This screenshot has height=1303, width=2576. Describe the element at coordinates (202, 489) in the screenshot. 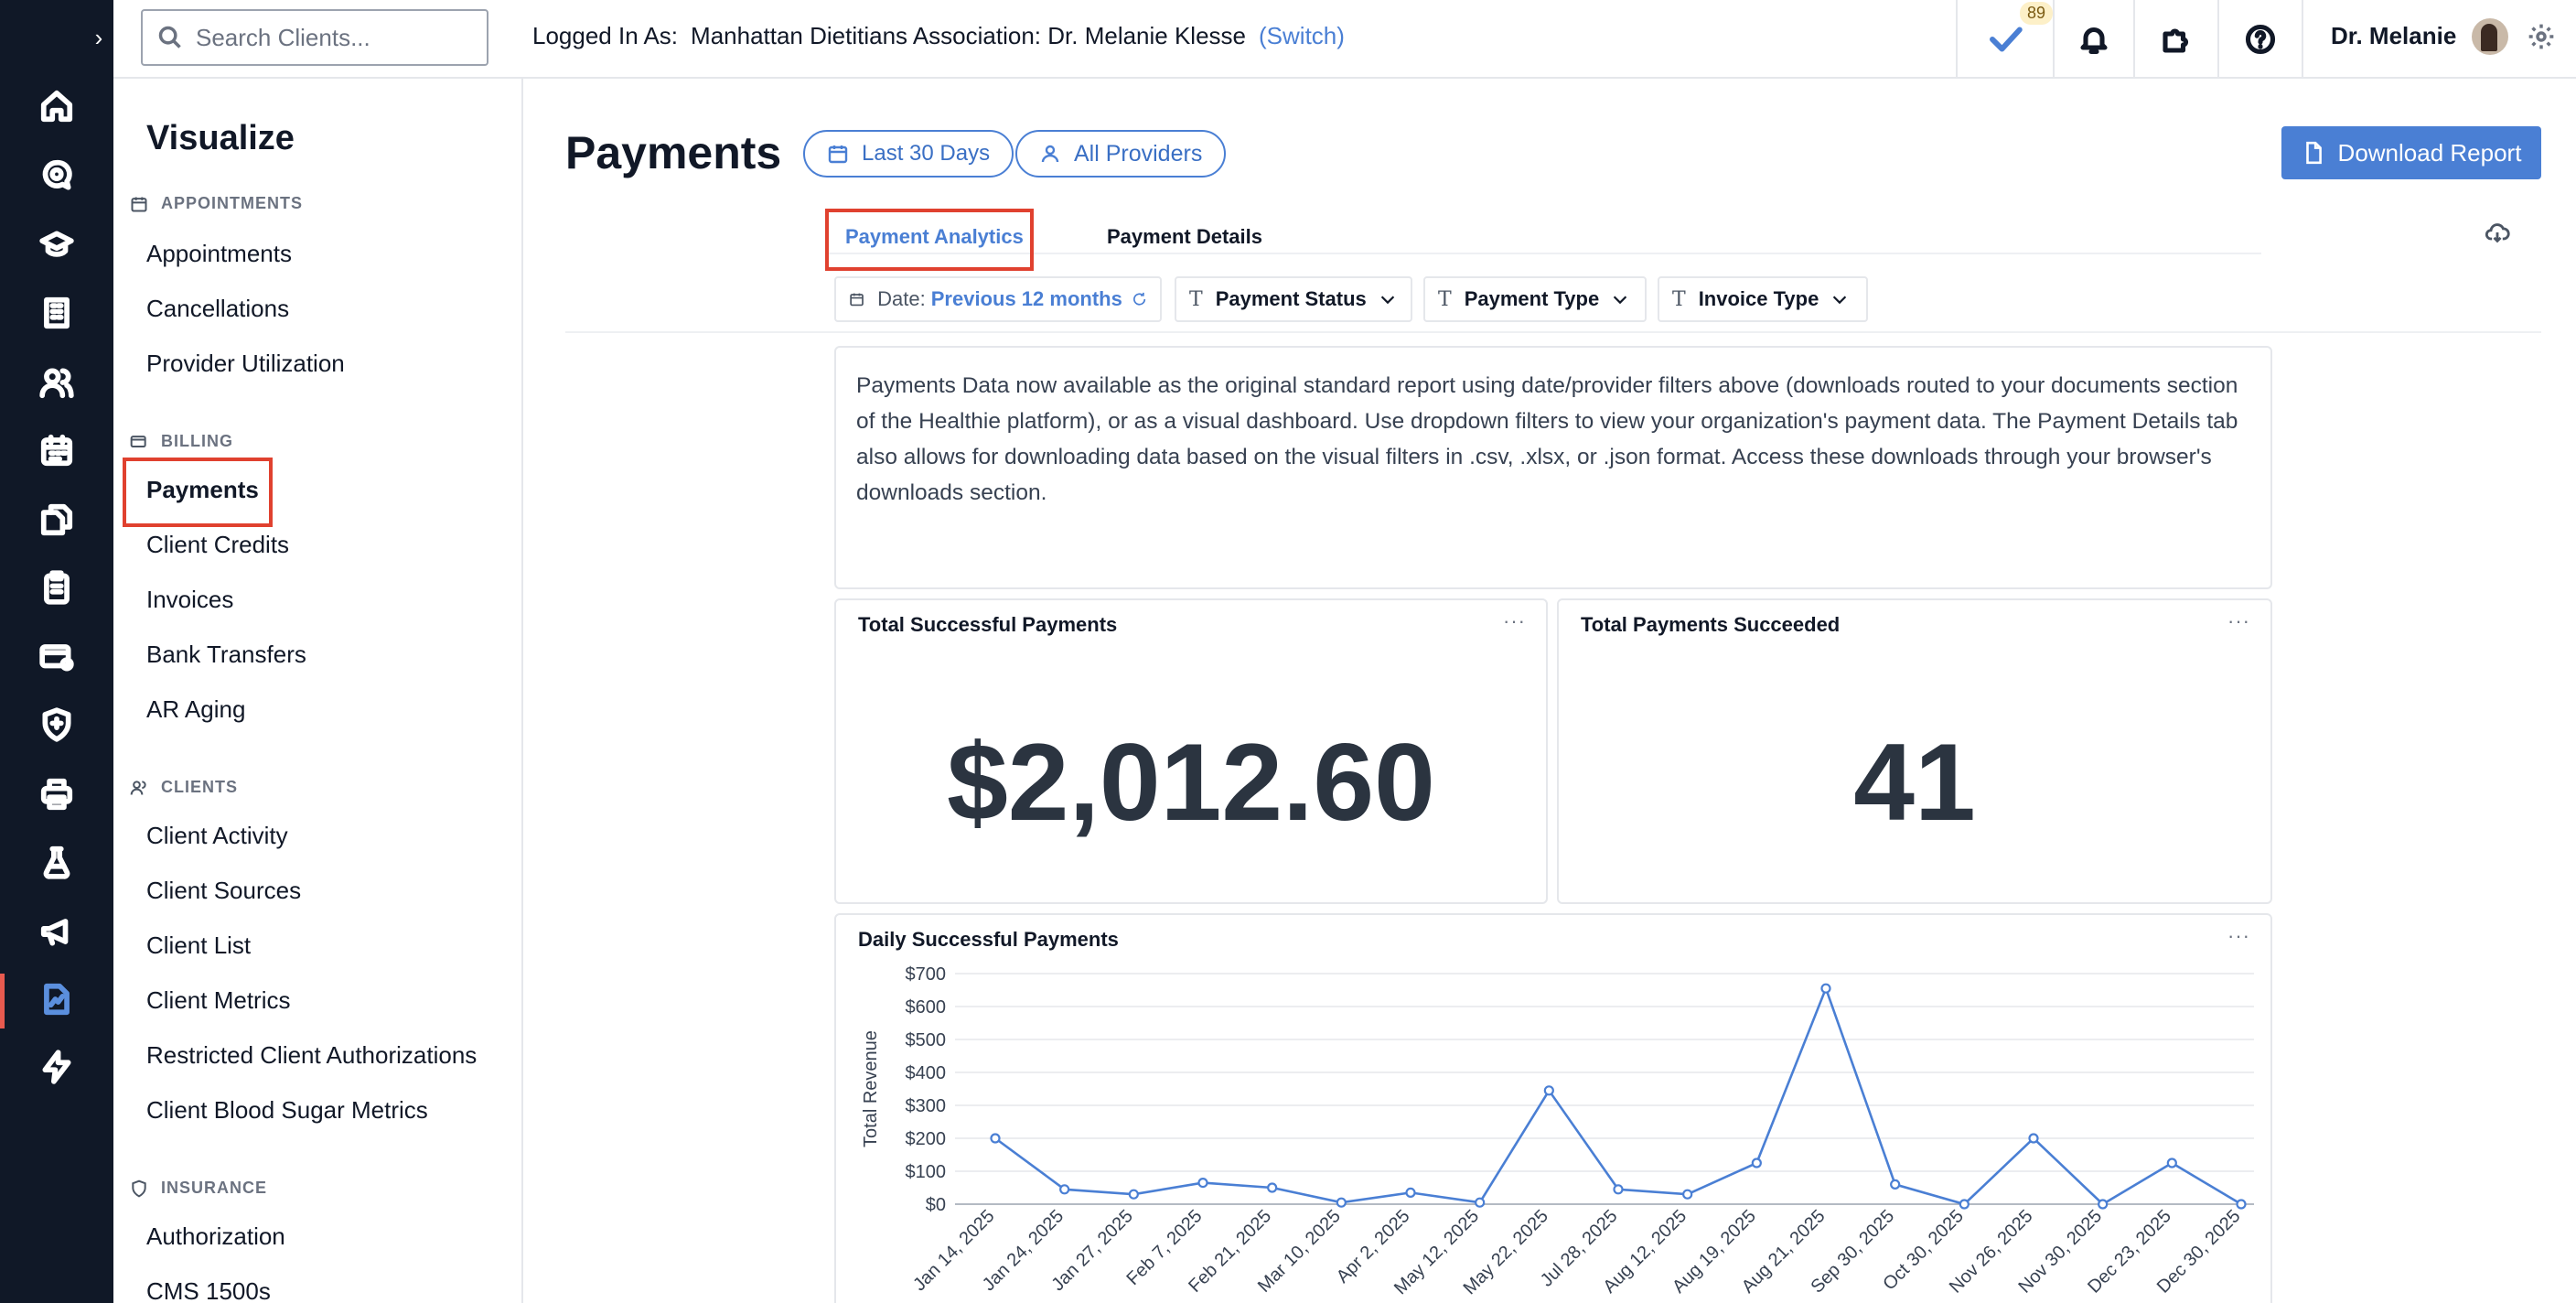

I see `nav-payments: Payments` at that location.